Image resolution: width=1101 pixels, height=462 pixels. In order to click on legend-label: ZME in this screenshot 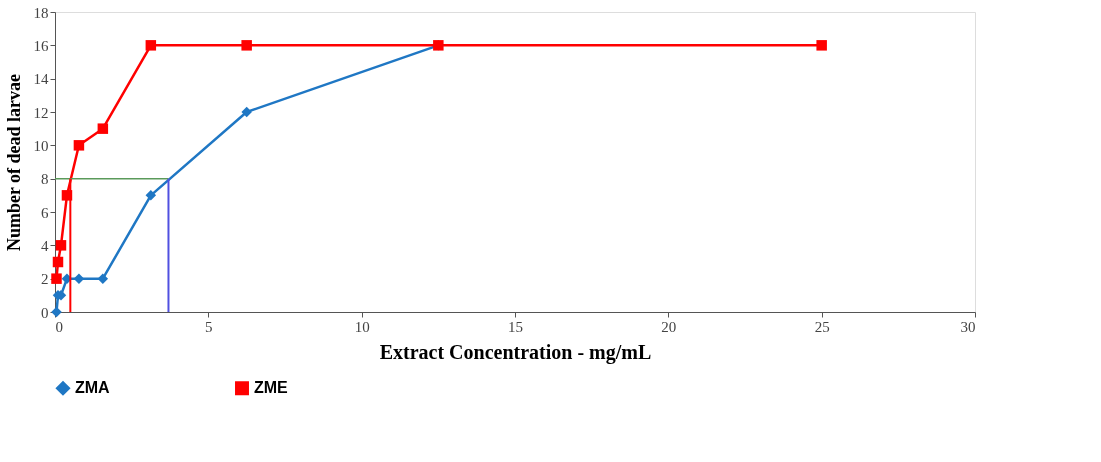, I will do `click(271, 388)`.